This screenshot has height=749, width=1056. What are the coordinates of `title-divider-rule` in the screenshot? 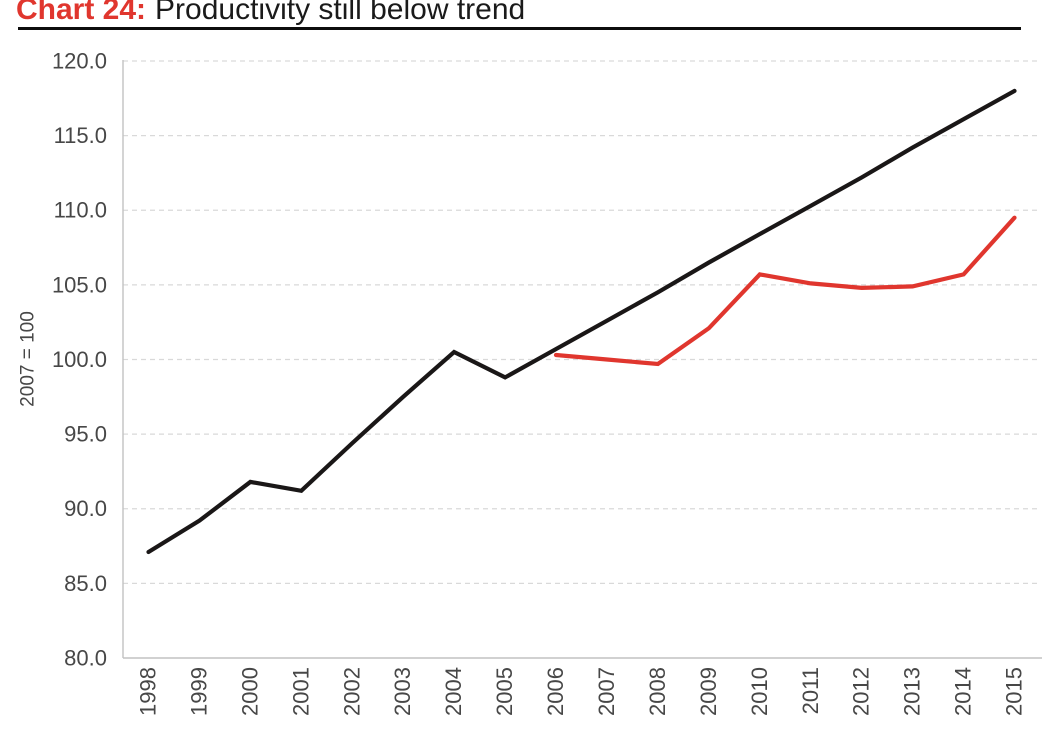 It's located at (519, 28).